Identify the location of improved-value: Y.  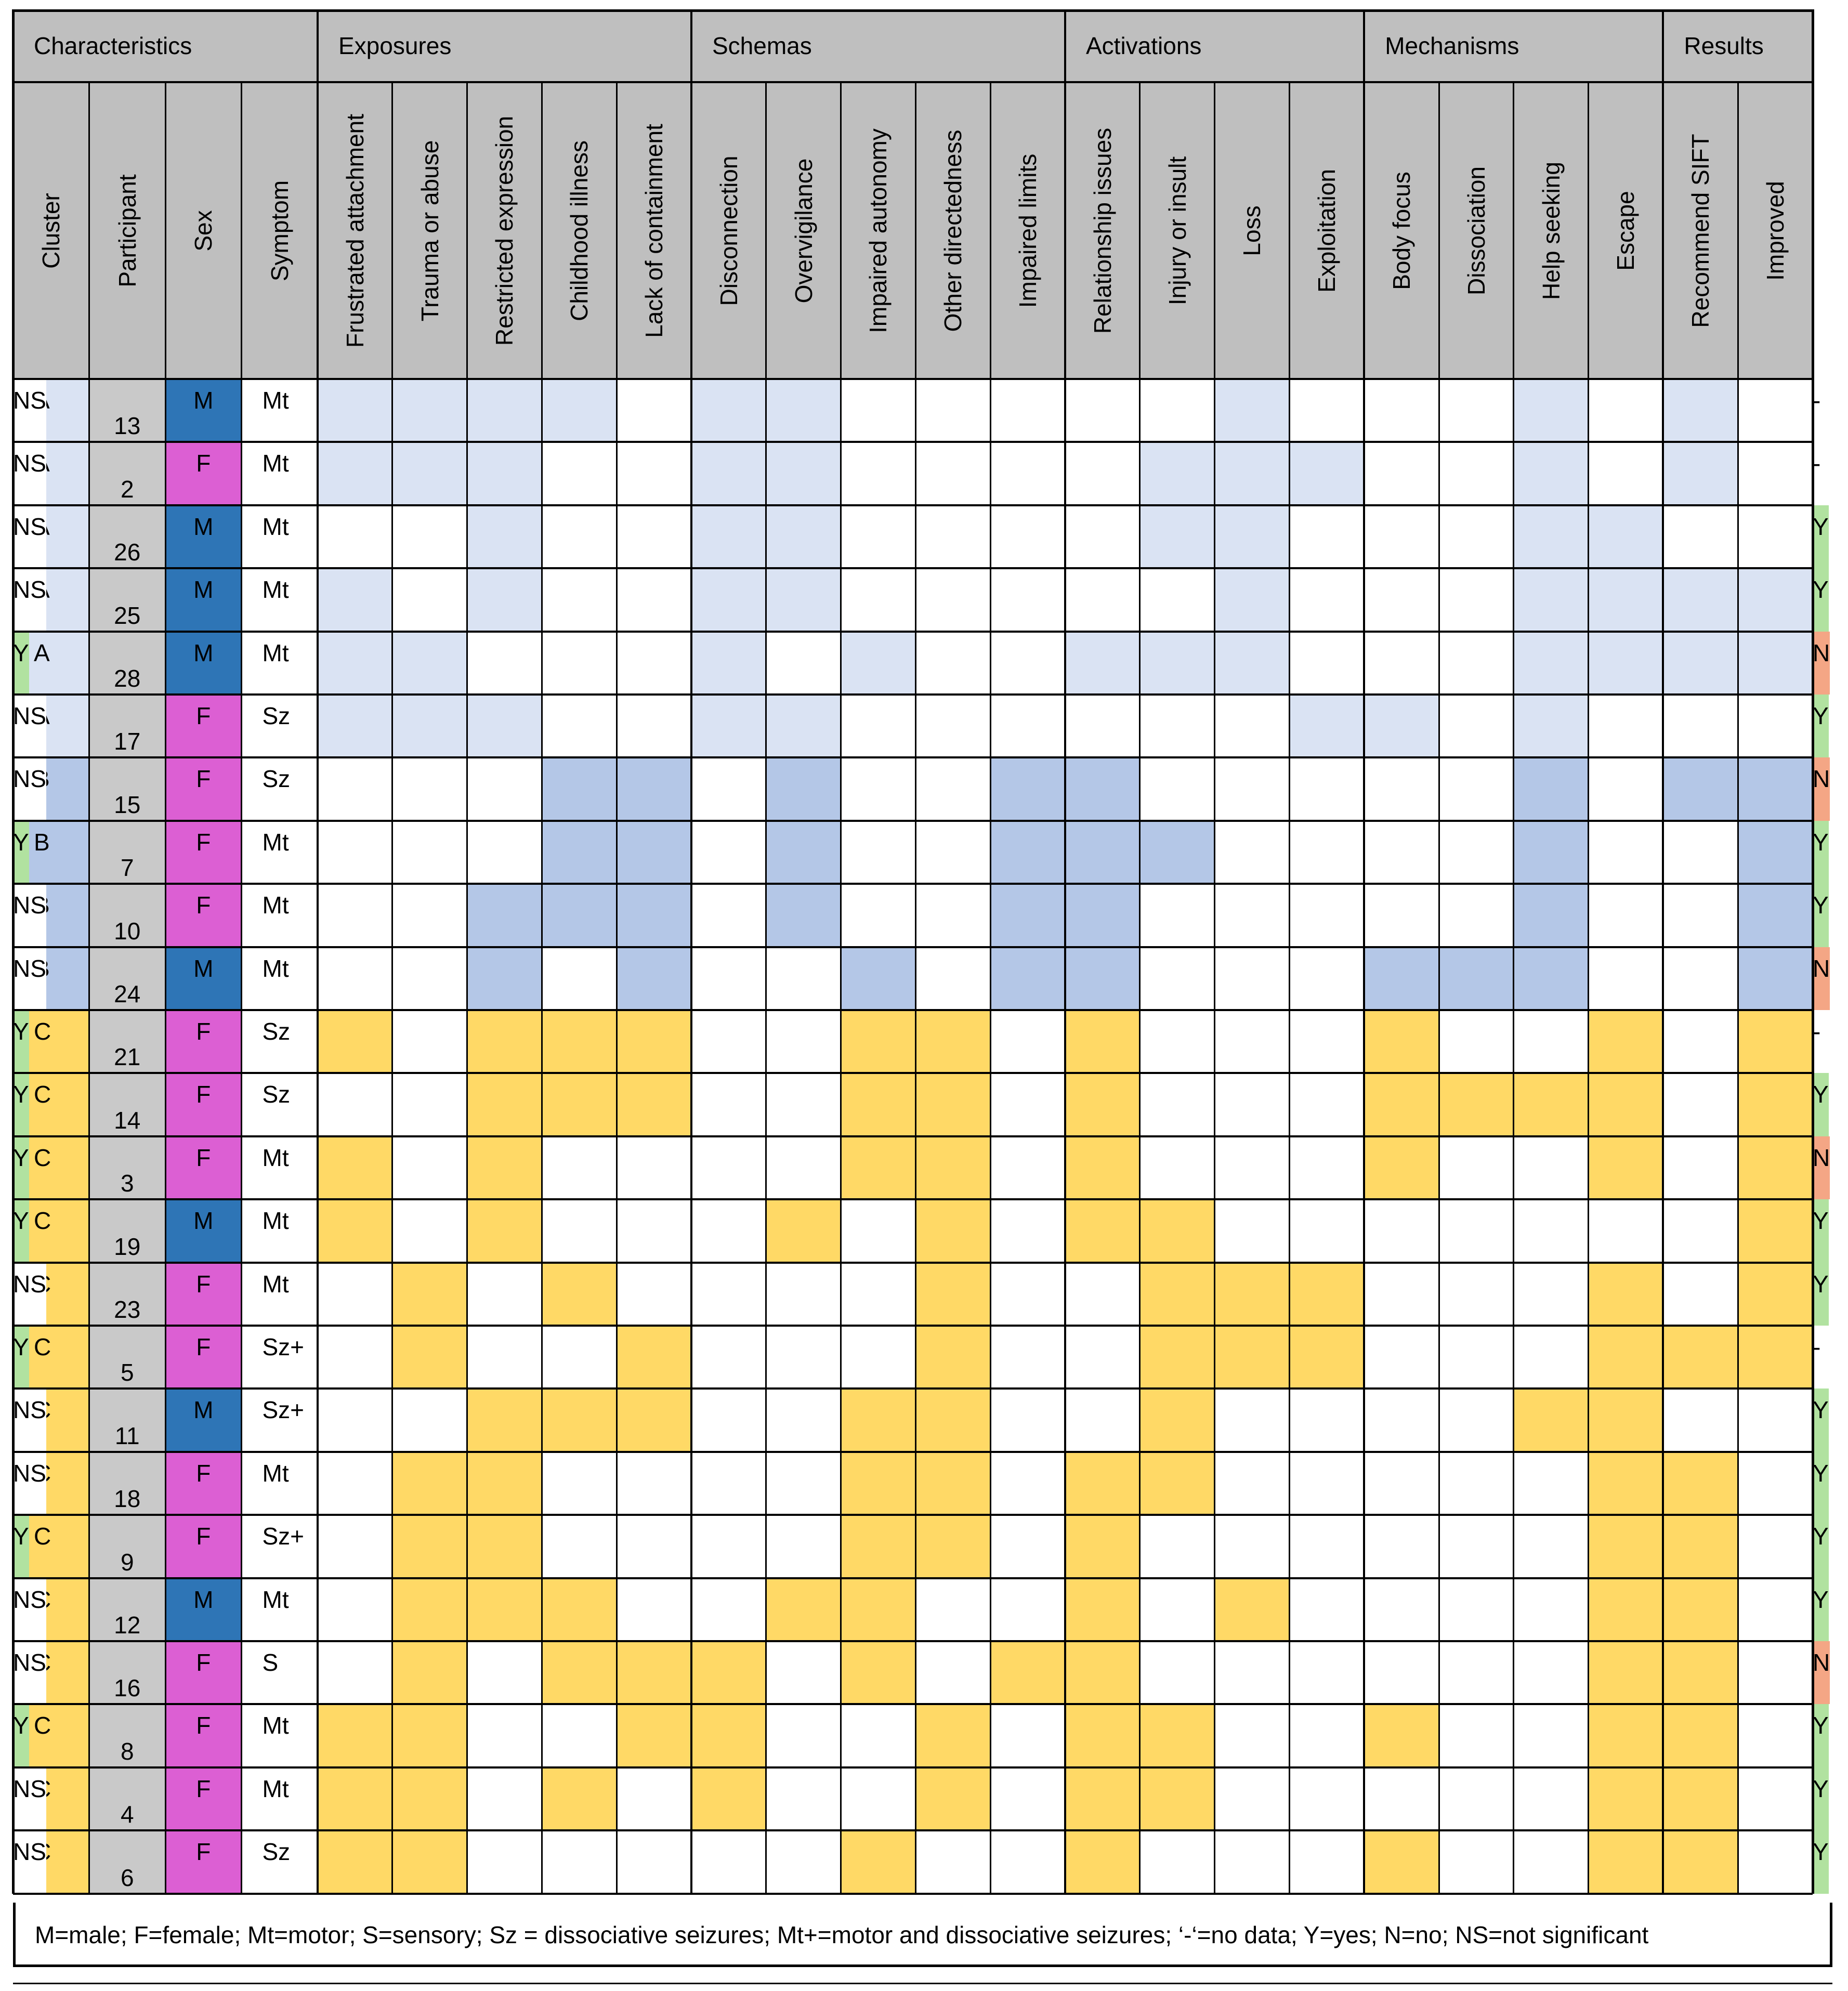
(21, 1095).